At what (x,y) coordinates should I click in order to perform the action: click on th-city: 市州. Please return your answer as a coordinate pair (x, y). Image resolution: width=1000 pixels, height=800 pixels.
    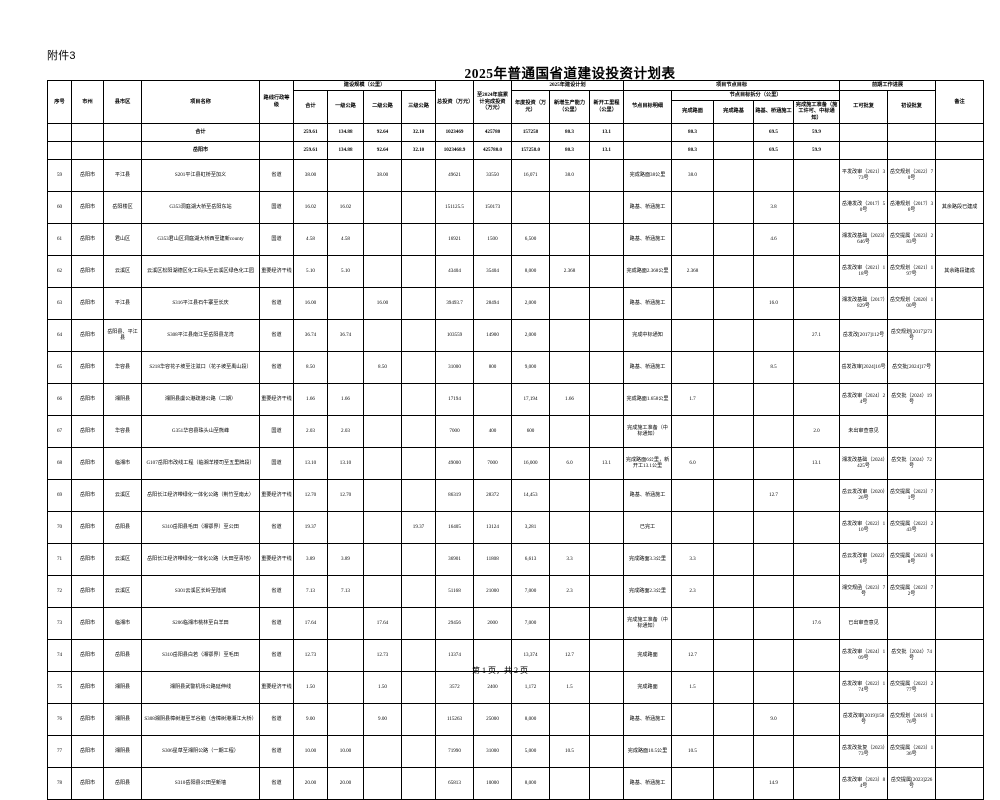
    Looking at the image, I should click on (87, 102).